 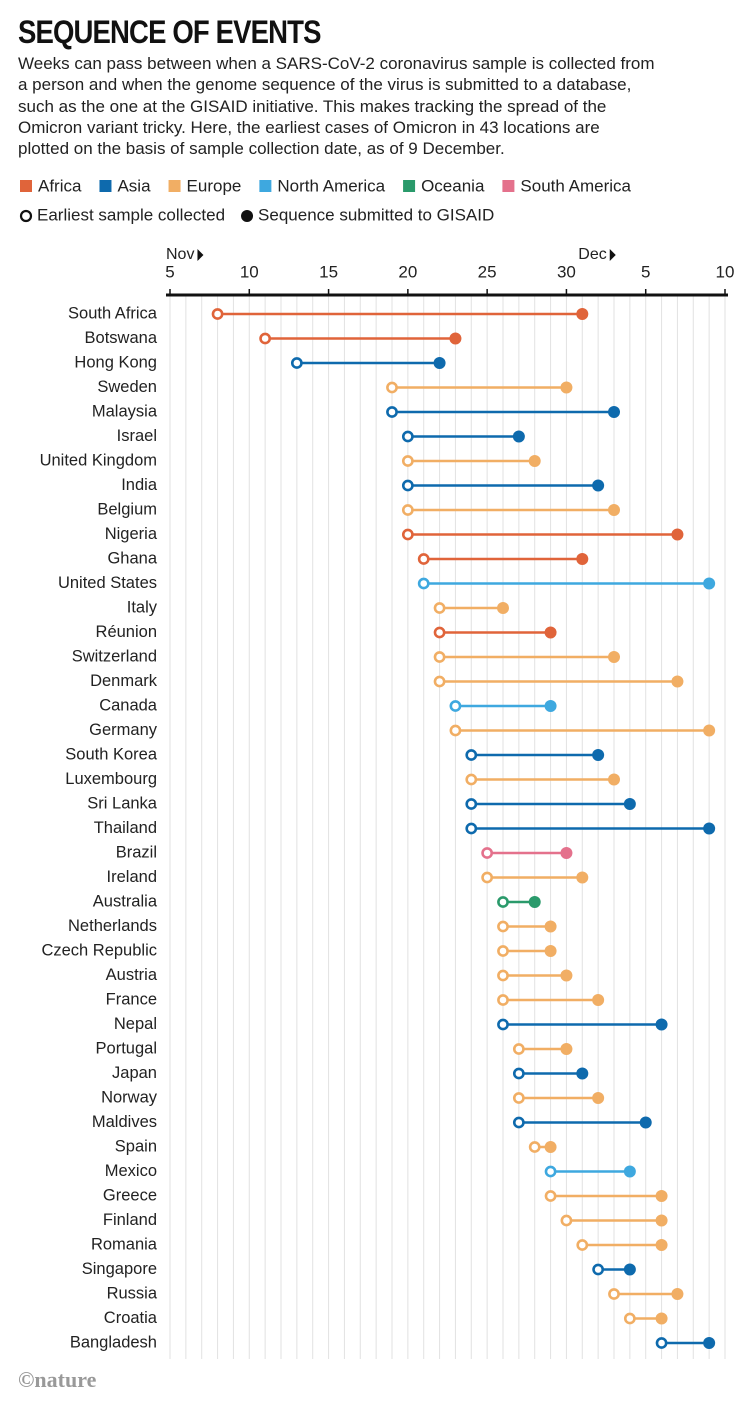 I want to click on y-tick-label: United Kingdom, so click(x=98, y=460).